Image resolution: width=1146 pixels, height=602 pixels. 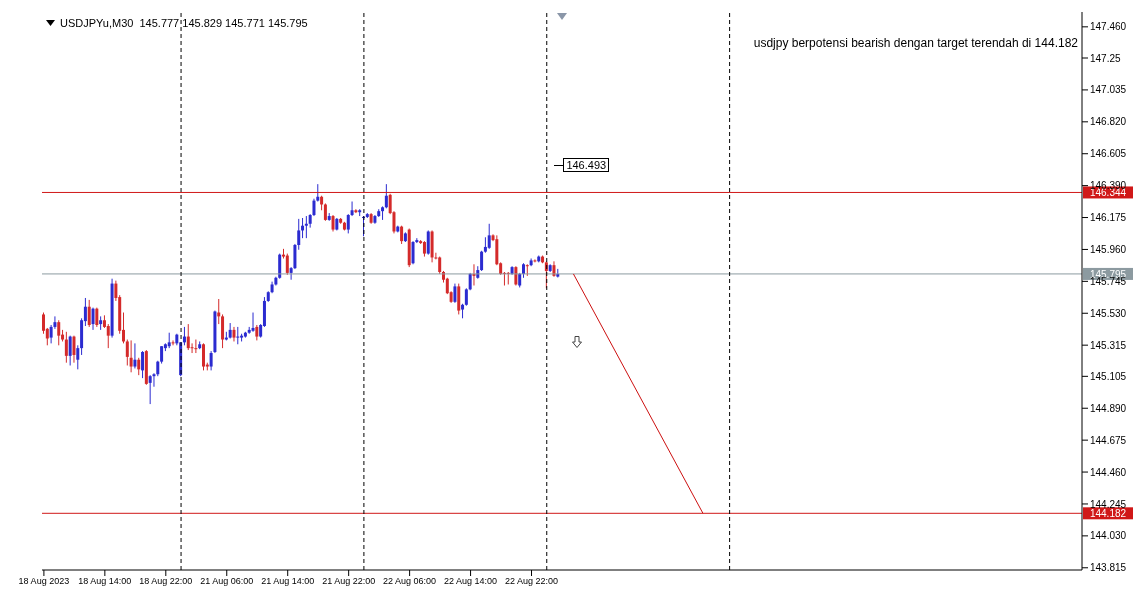 What do you see at coordinates (227, 581) in the screenshot?
I see `x-tick-label: 21 Aug 06:00` at bounding box center [227, 581].